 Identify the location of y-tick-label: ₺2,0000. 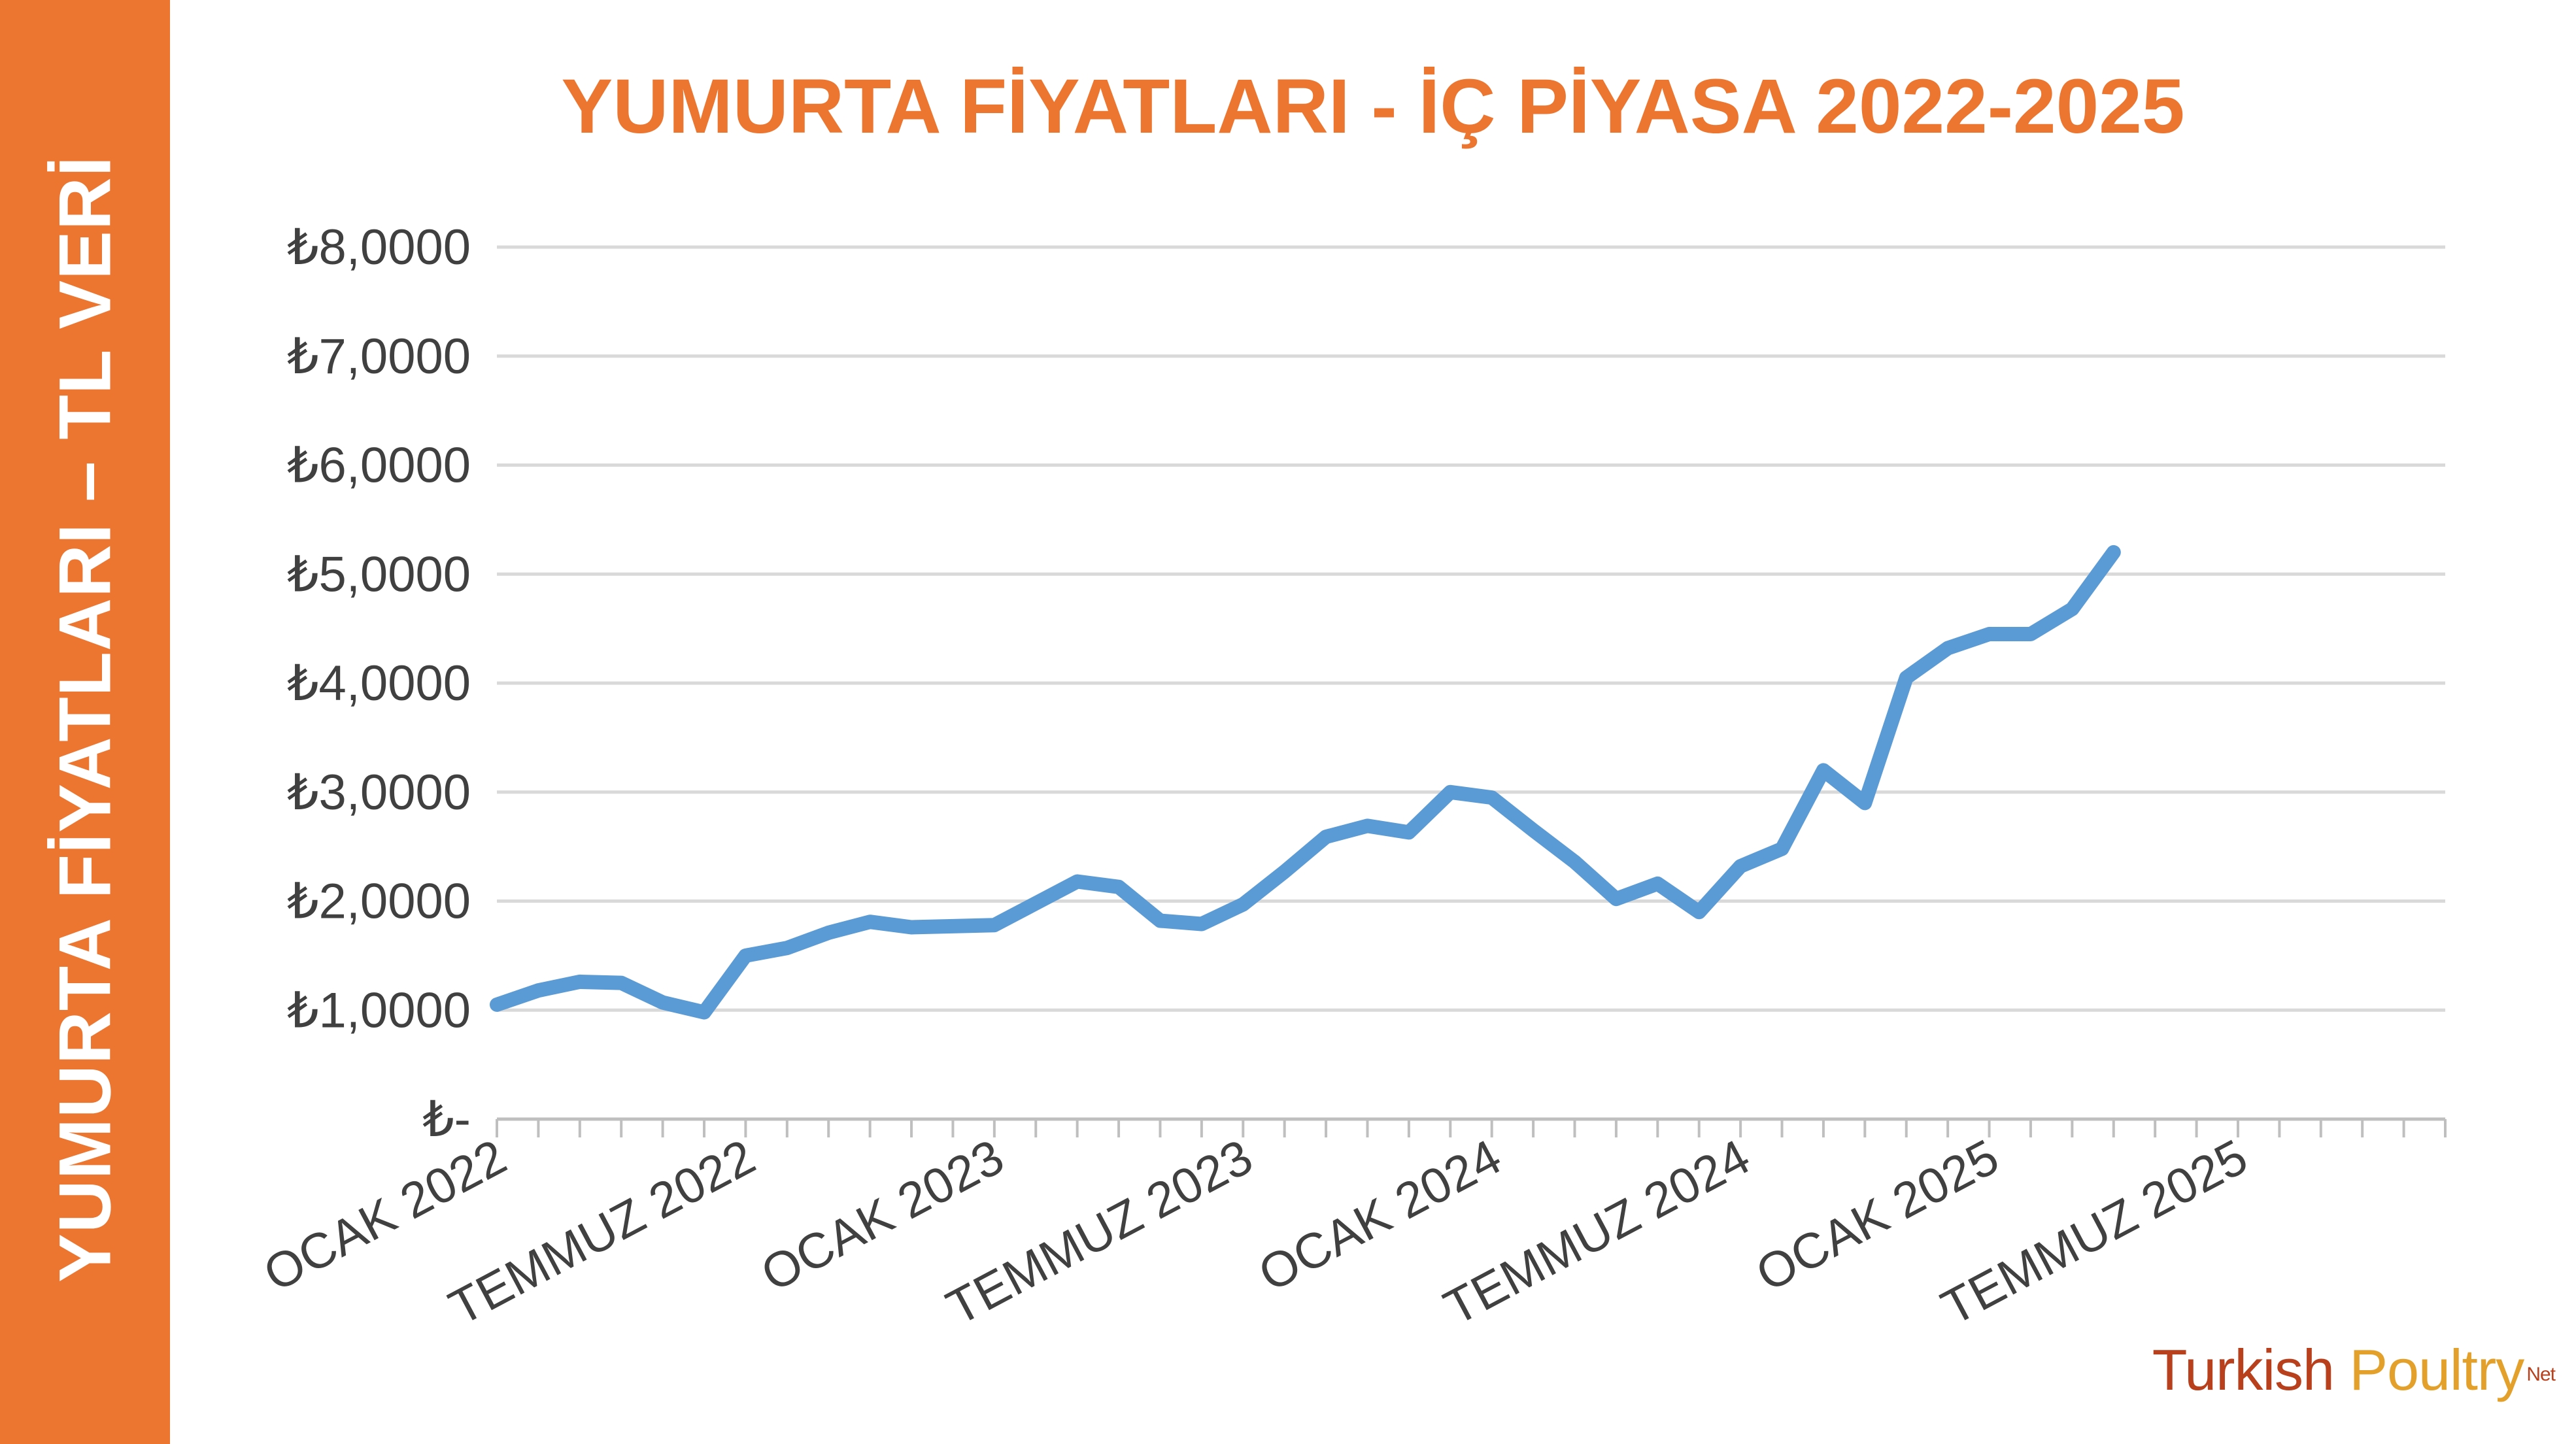
(379, 902).